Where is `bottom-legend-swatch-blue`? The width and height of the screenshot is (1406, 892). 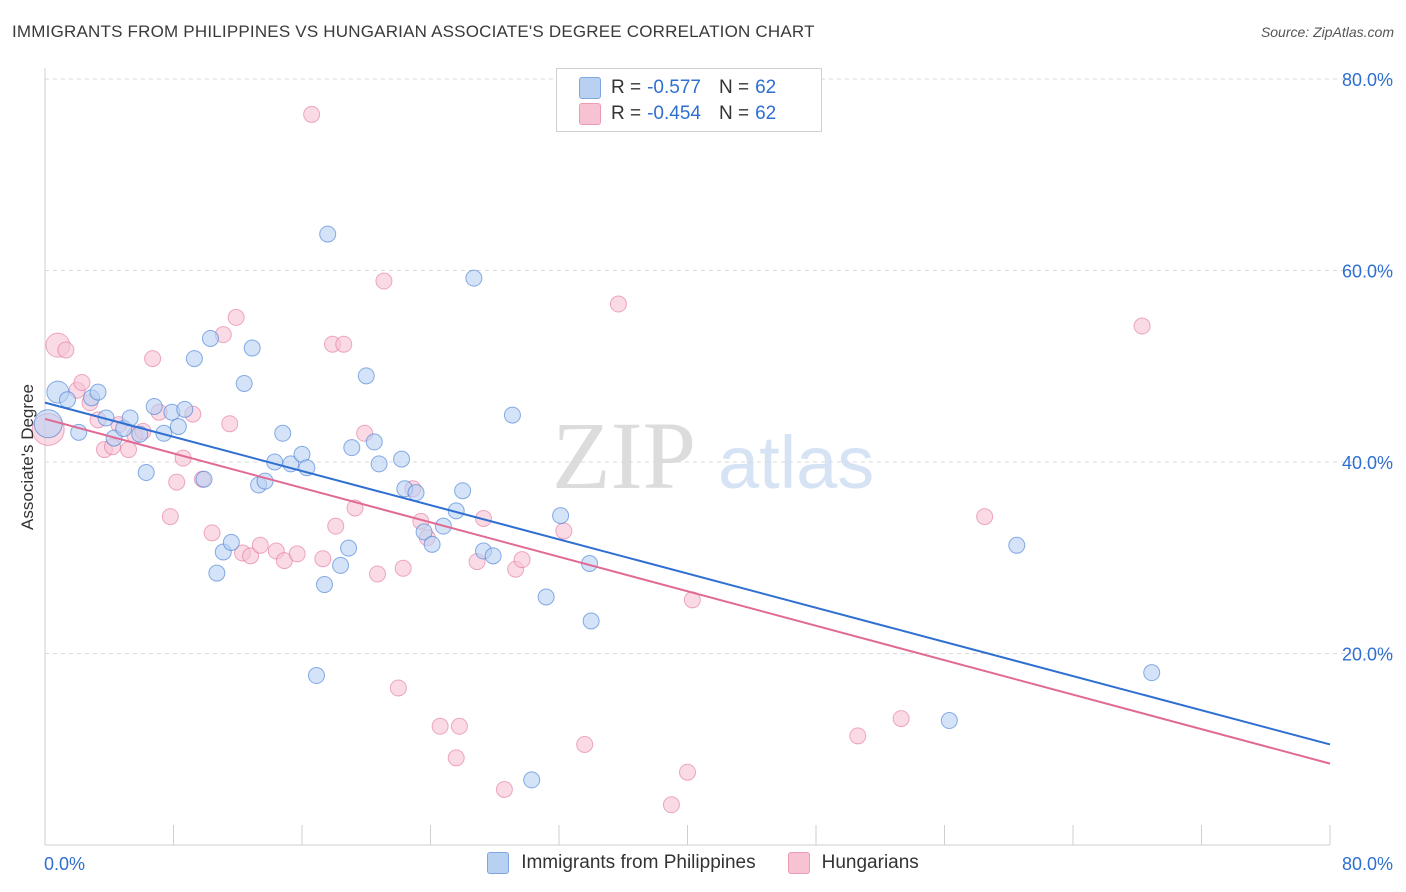
bottom-legend-swatch-blue is located at coordinates (498, 863).